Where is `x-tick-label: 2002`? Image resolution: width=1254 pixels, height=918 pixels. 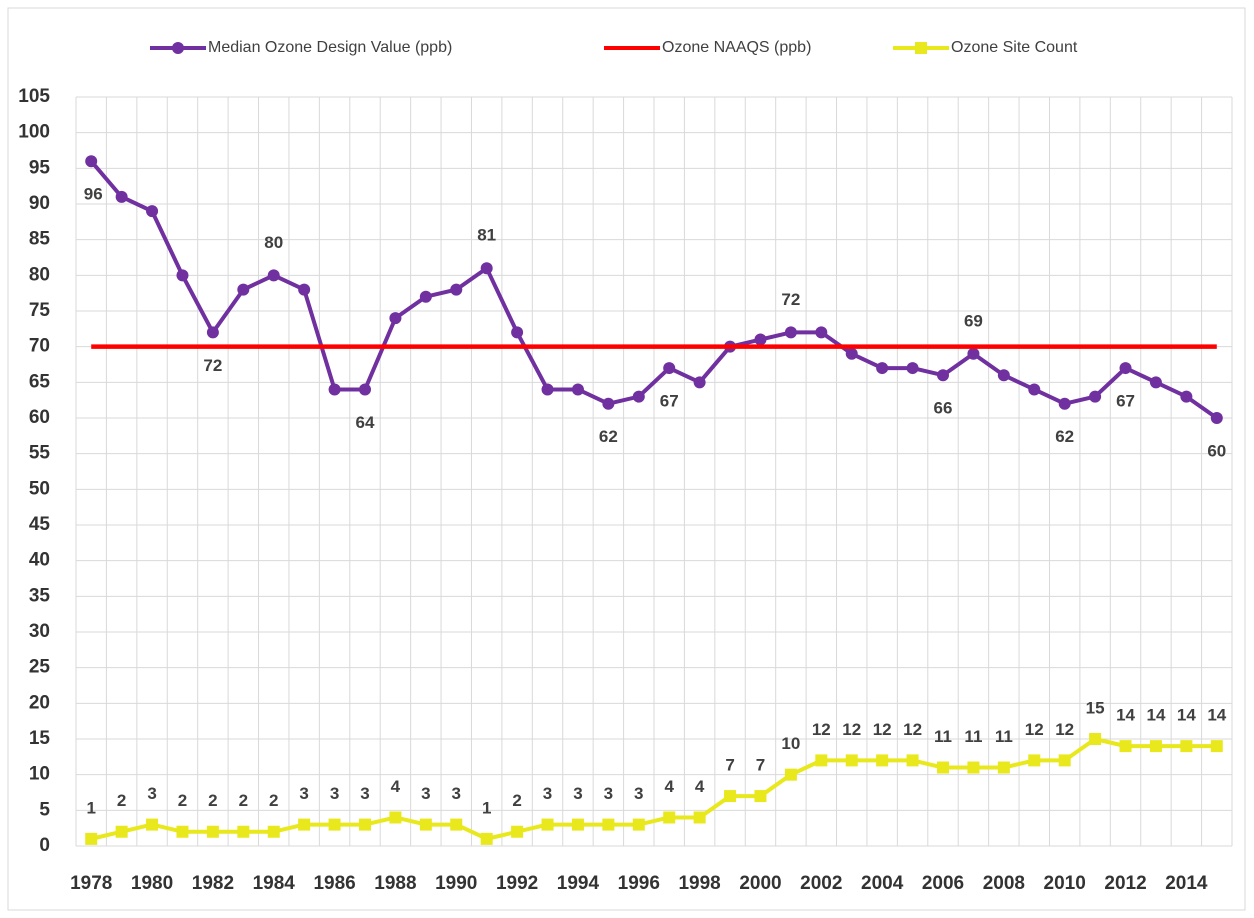
x-tick-label: 2002 is located at coordinates (821, 883).